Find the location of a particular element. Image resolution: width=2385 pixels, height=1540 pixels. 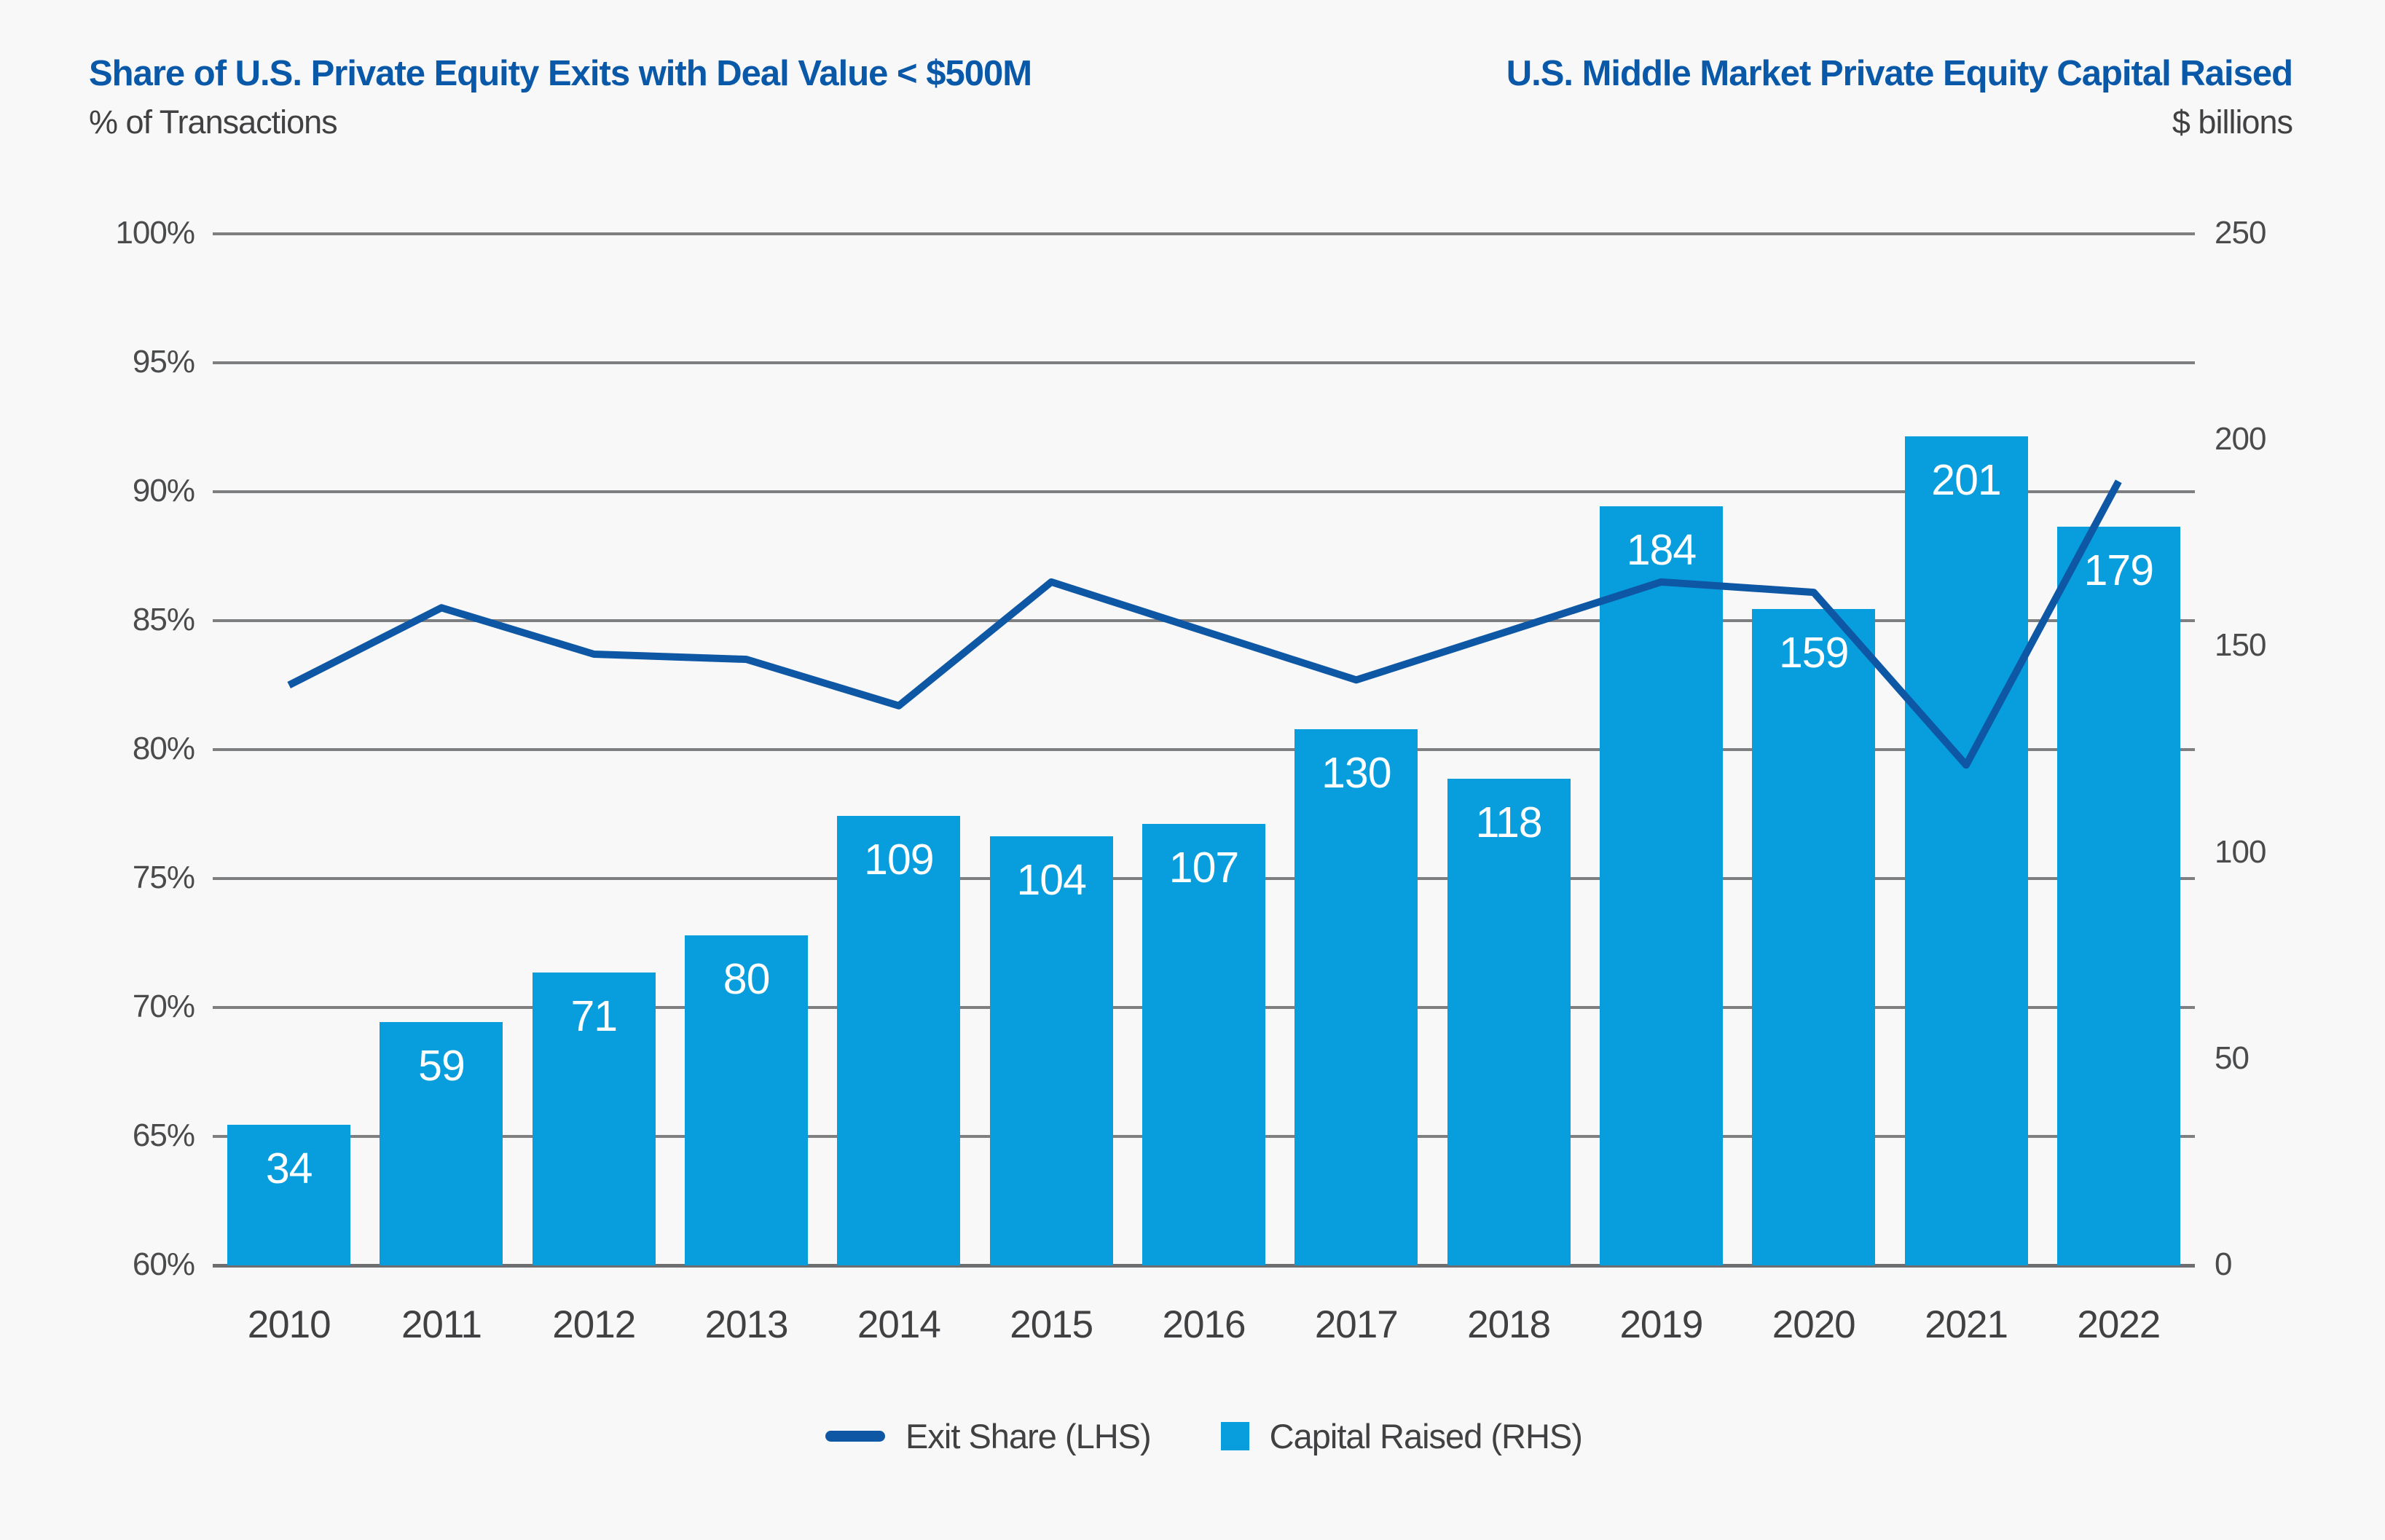

right-axis-tick-label: 50 is located at coordinates (2232, 1058).